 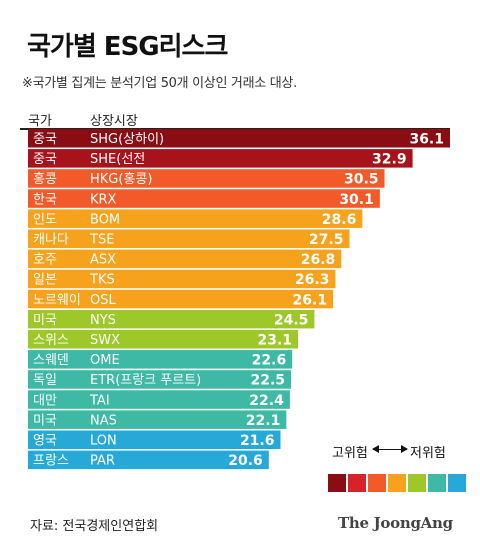 What do you see at coordinates (99, 400) in the screenshot?
I see `bar-exchange-label: TAI` at bounding box center [99, 400].